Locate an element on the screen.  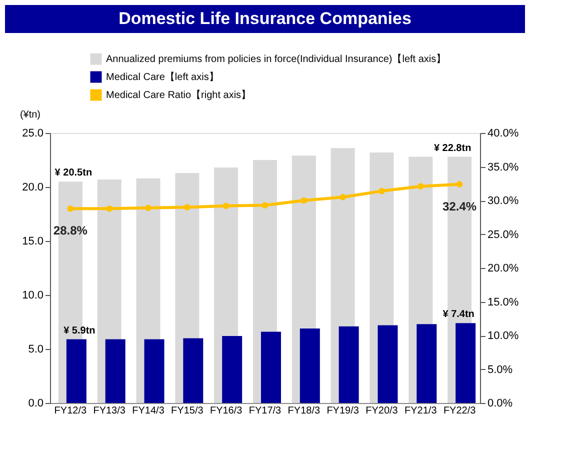
y2-tick-label: 5.0% is located at coordinates (500, 370).